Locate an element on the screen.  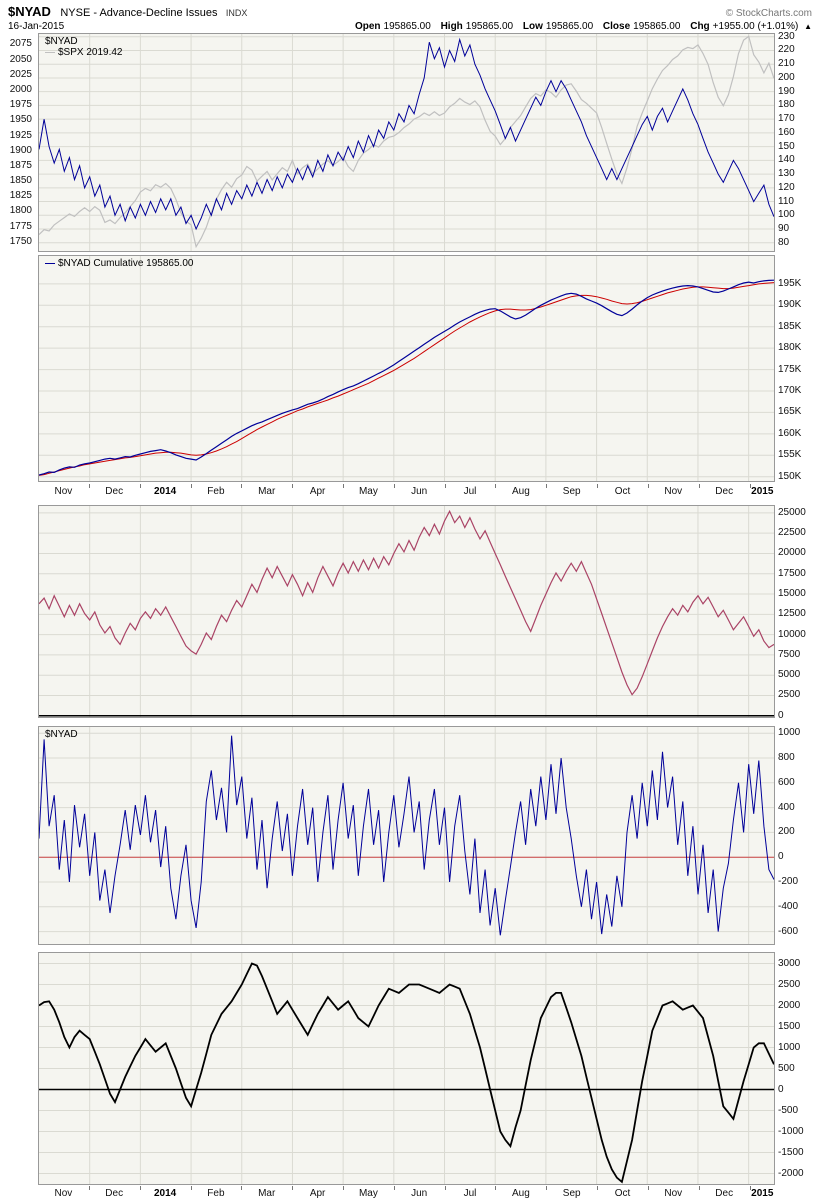
y-axis-label-right: 5000 is located at coordinates (789, 674).